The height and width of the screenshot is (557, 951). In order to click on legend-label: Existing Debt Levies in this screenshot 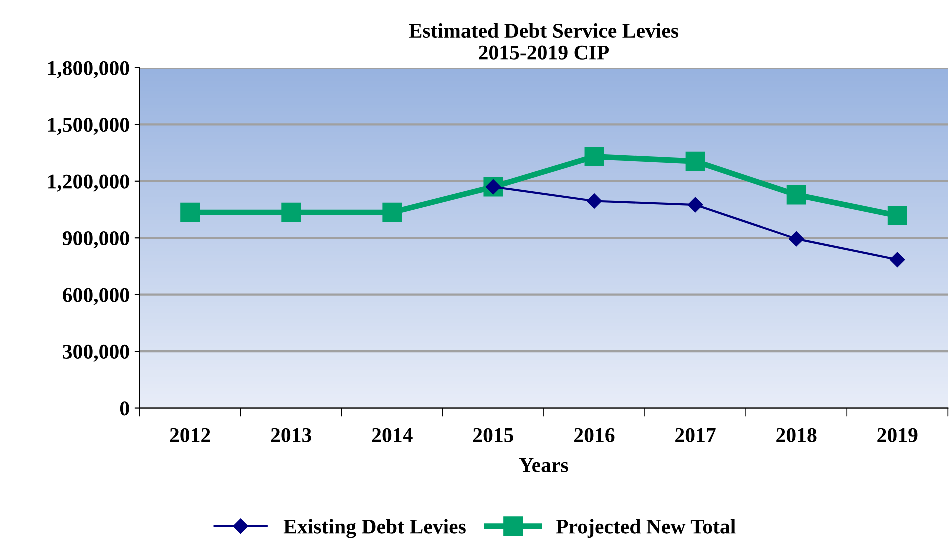, I will do `click(375, 528)`.